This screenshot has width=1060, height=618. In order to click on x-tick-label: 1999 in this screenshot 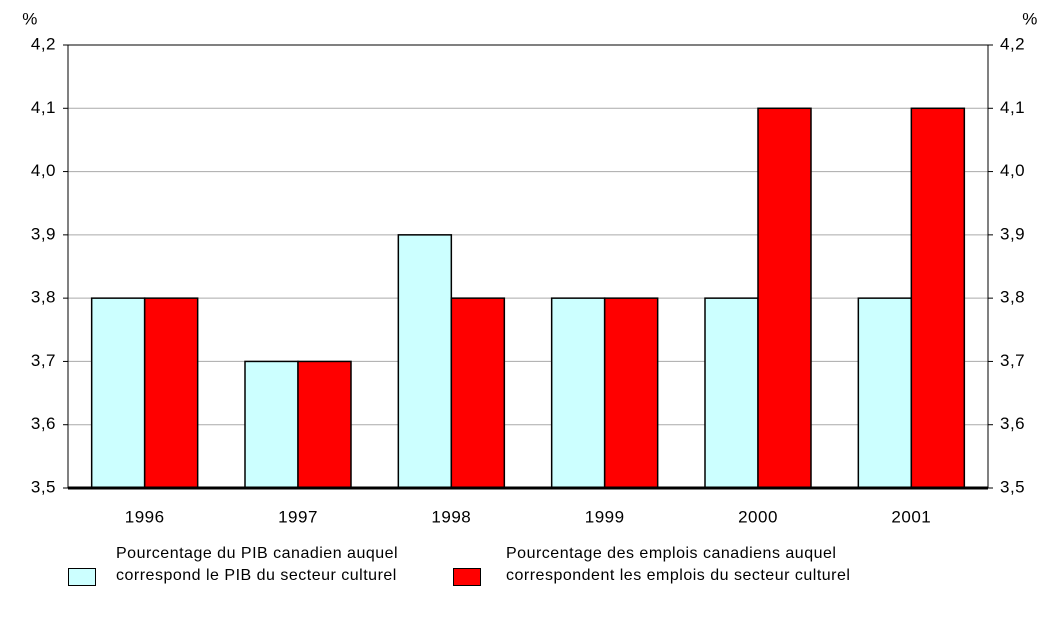, I will do `click(605, 516)`.